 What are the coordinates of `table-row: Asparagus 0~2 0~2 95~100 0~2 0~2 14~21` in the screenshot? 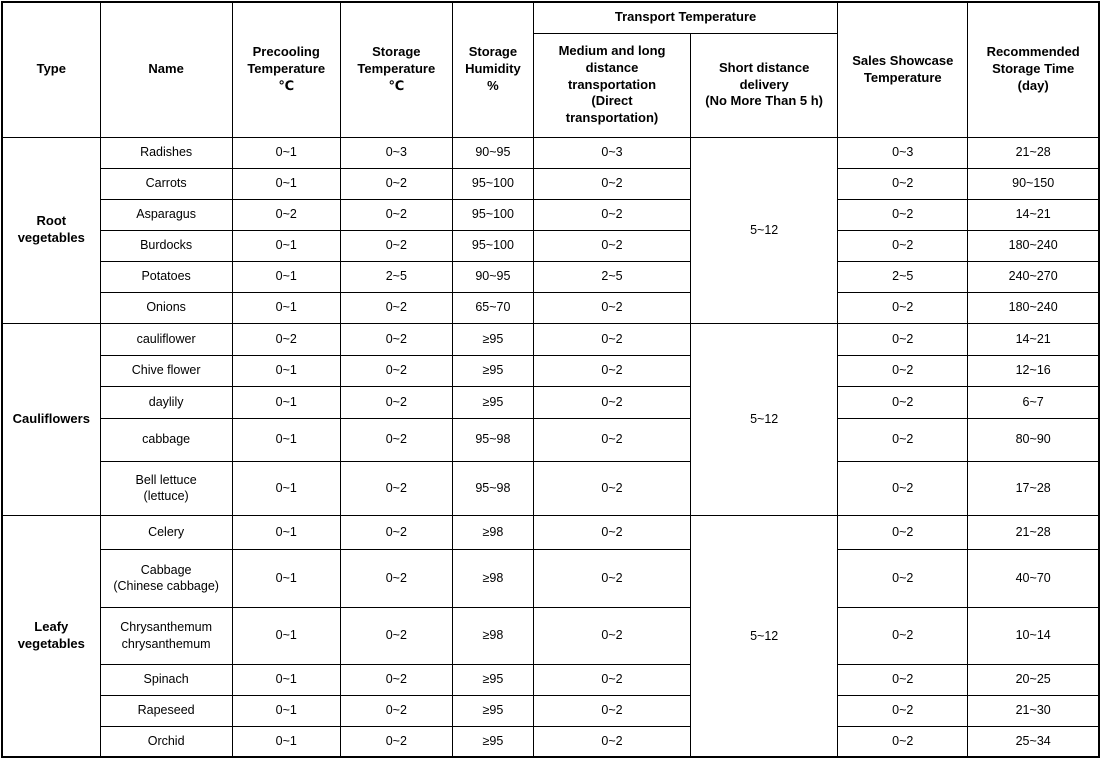 It's located at (551, 214).